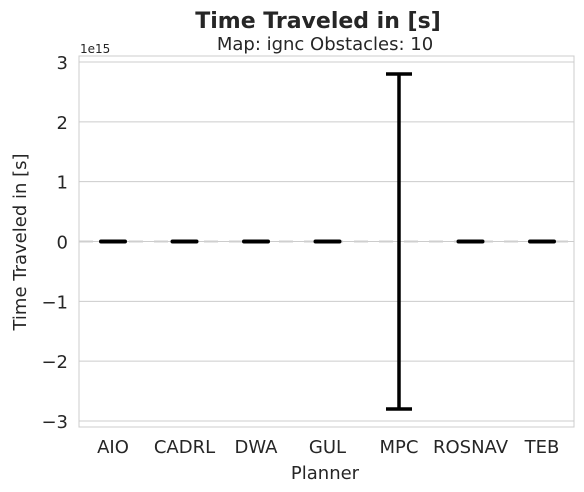 This screenshot has height=492, width=584. What do you see at coordinates (54, 302) in the screenshot?
I see `y-tick-label: −1` at bounding box center [54, 302].